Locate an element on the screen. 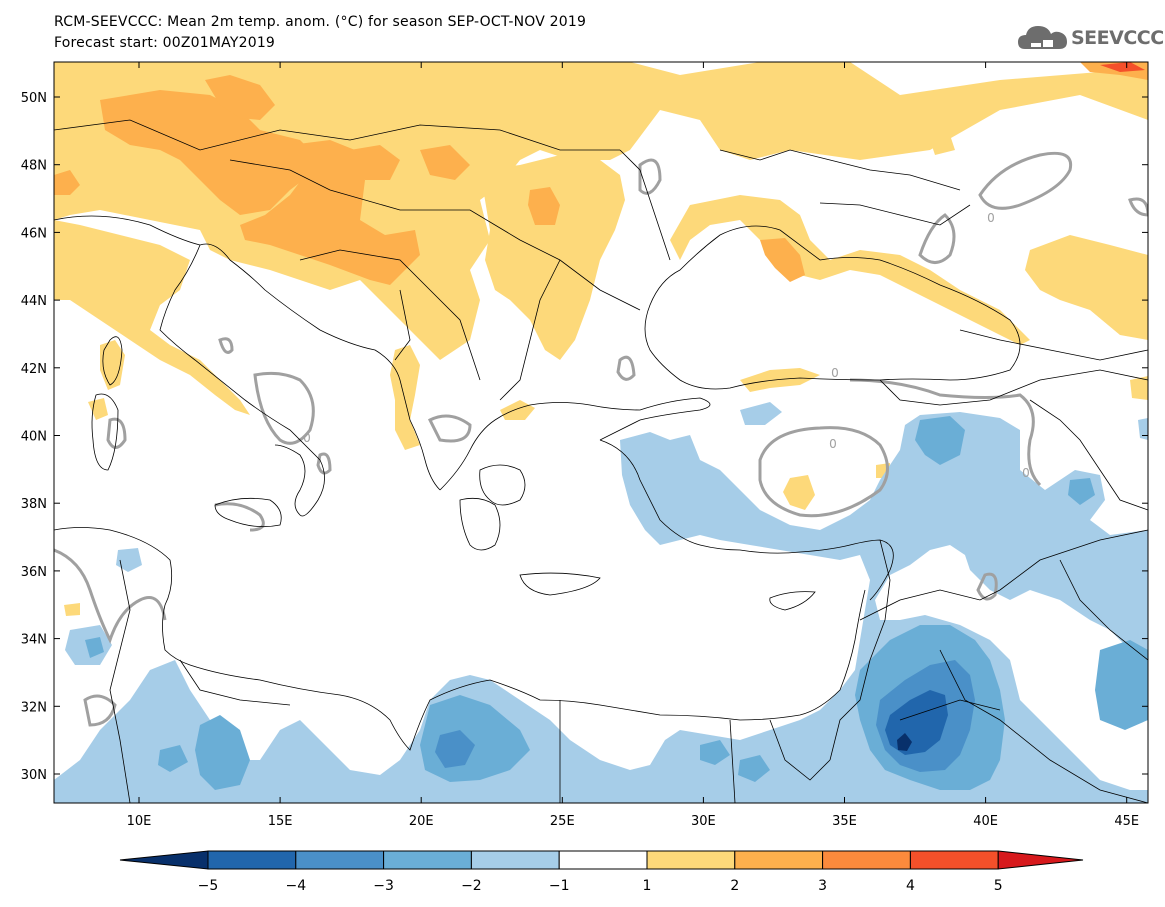  lat-label: 38N is located at coordinates (34, 504).